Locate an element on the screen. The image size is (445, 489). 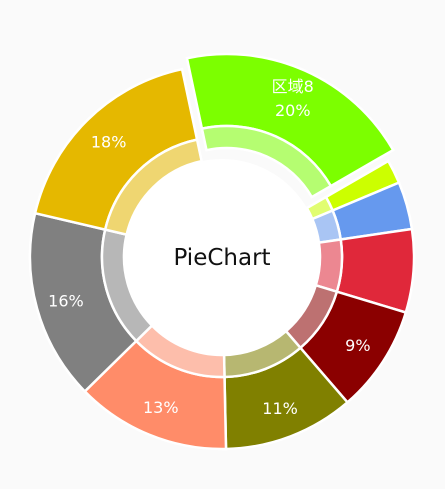
slice-percent-label: 13% is located at coordinates (161, 407).